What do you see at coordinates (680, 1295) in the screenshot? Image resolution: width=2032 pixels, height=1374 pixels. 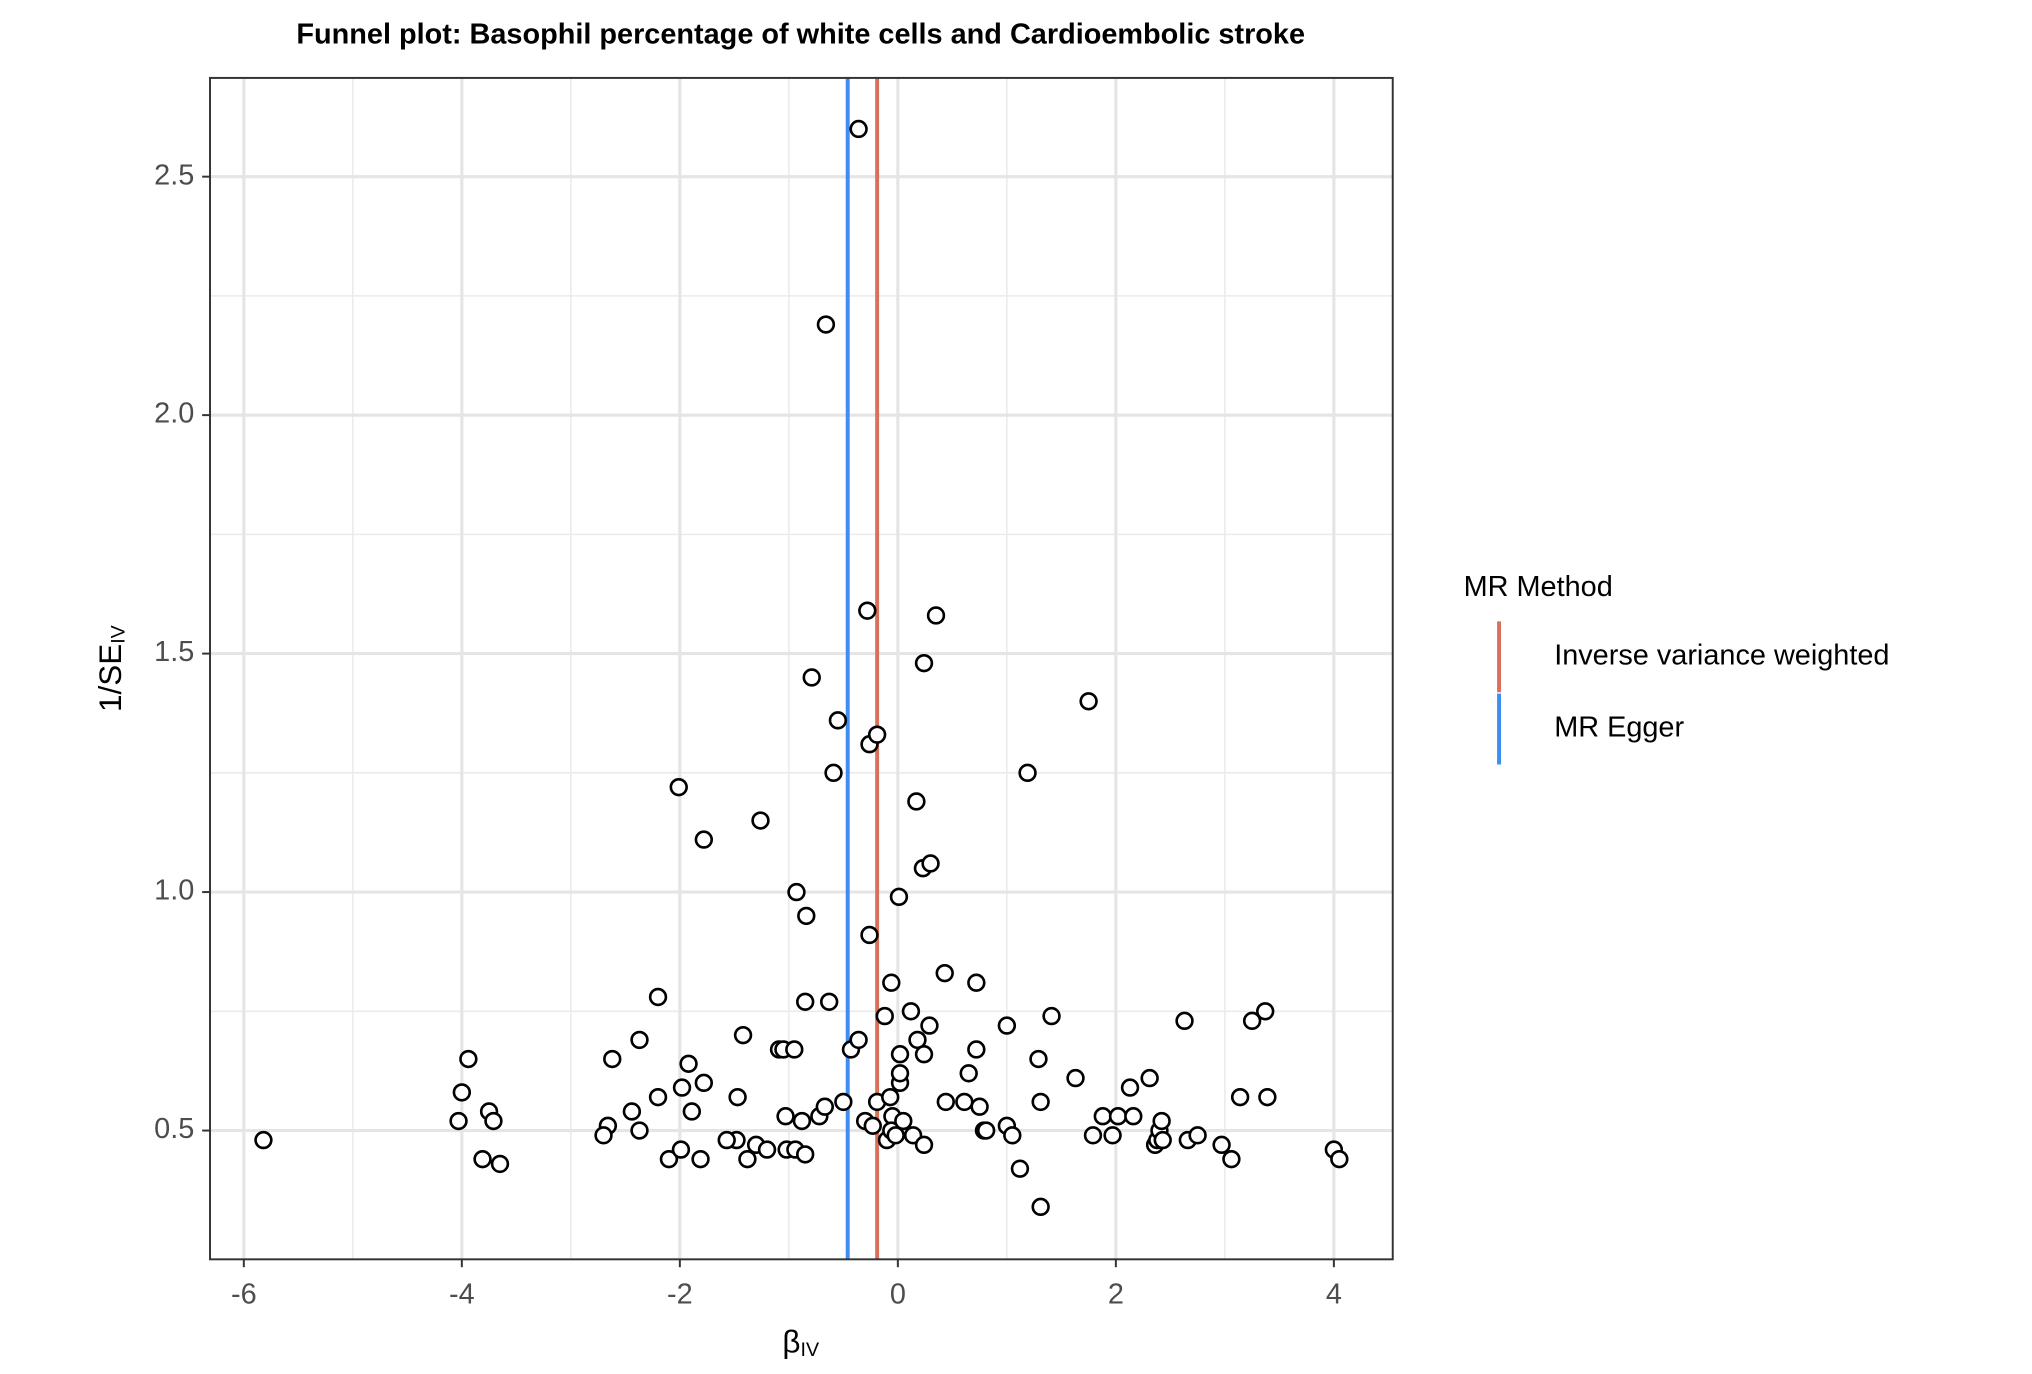 I see `x-tick-label: -2` at bounding box center [680, 1295].